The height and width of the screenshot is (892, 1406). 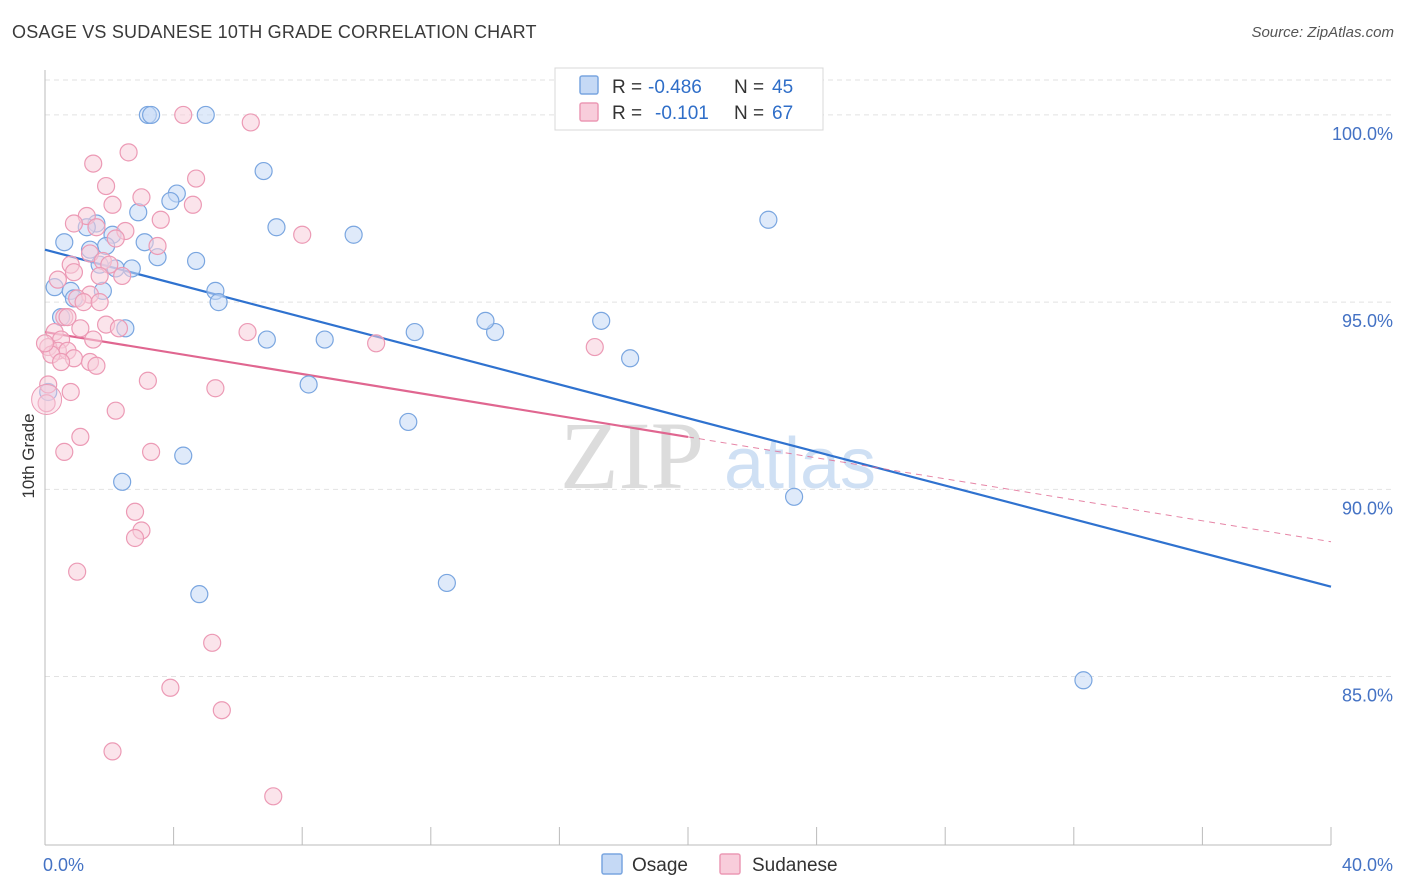 I want to click on sudanese-trend-line, so click(x=366, y=384).